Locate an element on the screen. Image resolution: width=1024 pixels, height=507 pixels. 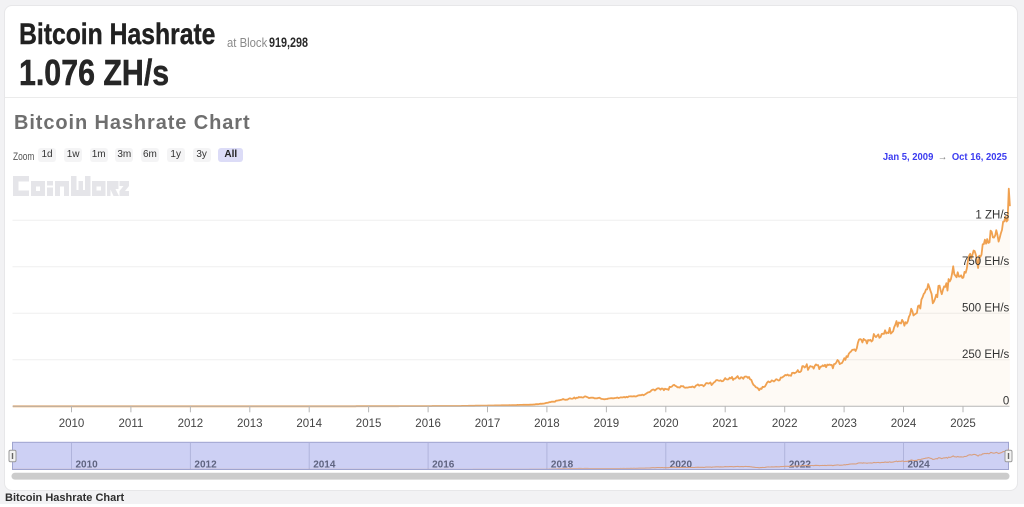
svg-text: 2021 is located at coordinates (725, 424).